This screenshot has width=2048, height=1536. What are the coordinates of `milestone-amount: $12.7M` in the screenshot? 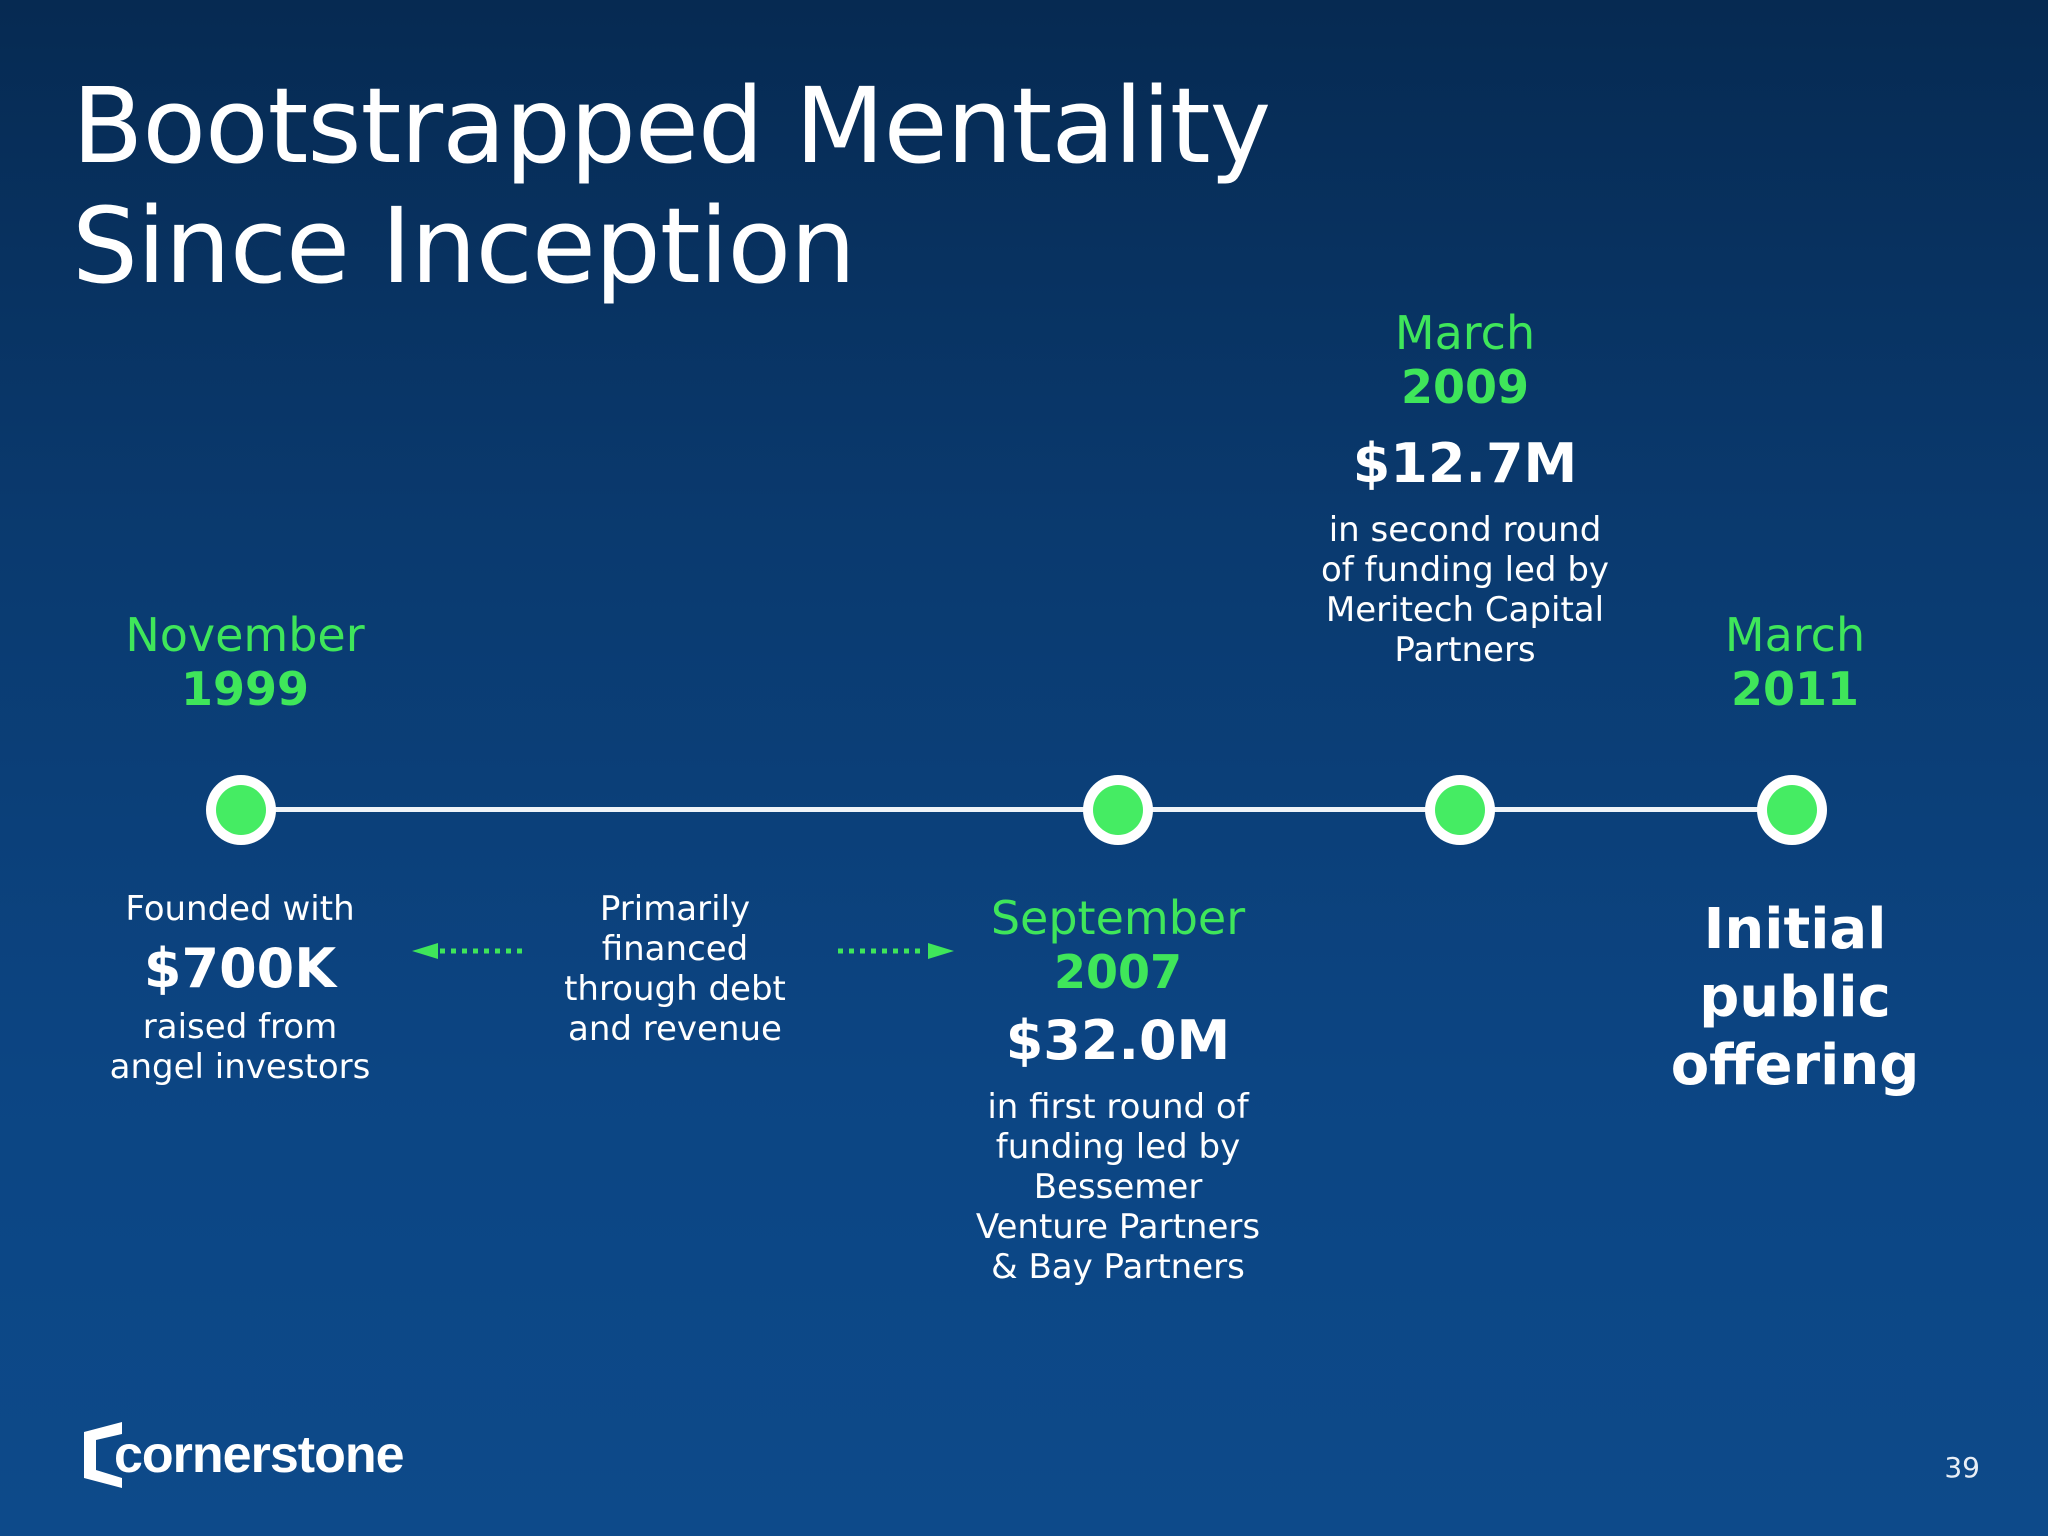 It's located at (1465, 463).